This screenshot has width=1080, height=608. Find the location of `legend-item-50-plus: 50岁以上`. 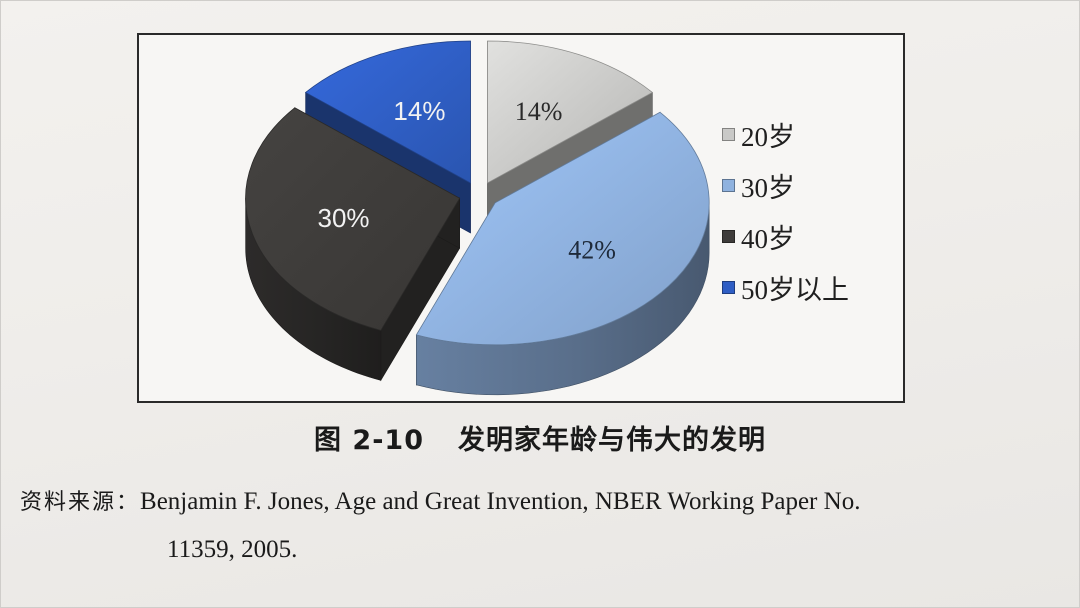

legend-item-50-plus: 50岁以上 is located at coordinates (785, 288).